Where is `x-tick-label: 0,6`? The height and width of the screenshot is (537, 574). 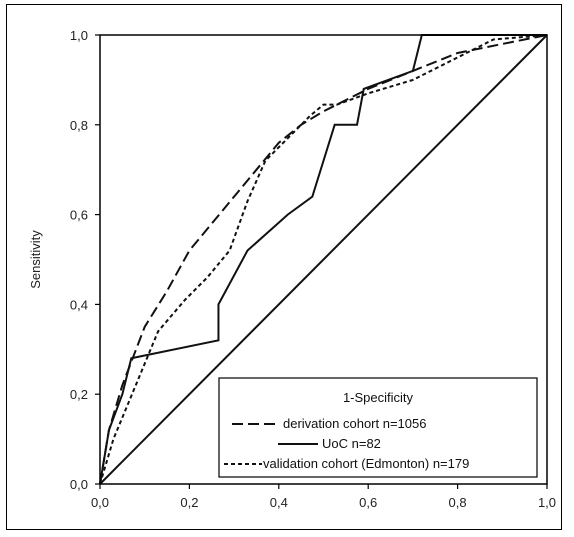 x-tick-label: 0,6 is located at coordinates (368, 502).